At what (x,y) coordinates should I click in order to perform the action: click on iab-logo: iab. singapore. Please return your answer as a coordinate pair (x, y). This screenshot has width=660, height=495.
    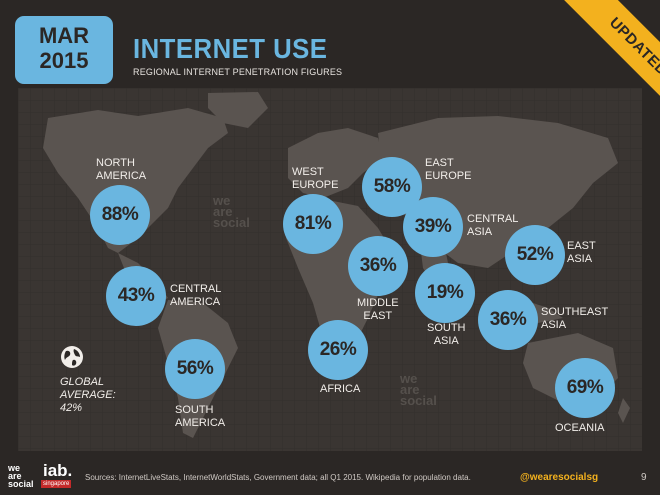
    Looking at the image, I should click on (58, 476).